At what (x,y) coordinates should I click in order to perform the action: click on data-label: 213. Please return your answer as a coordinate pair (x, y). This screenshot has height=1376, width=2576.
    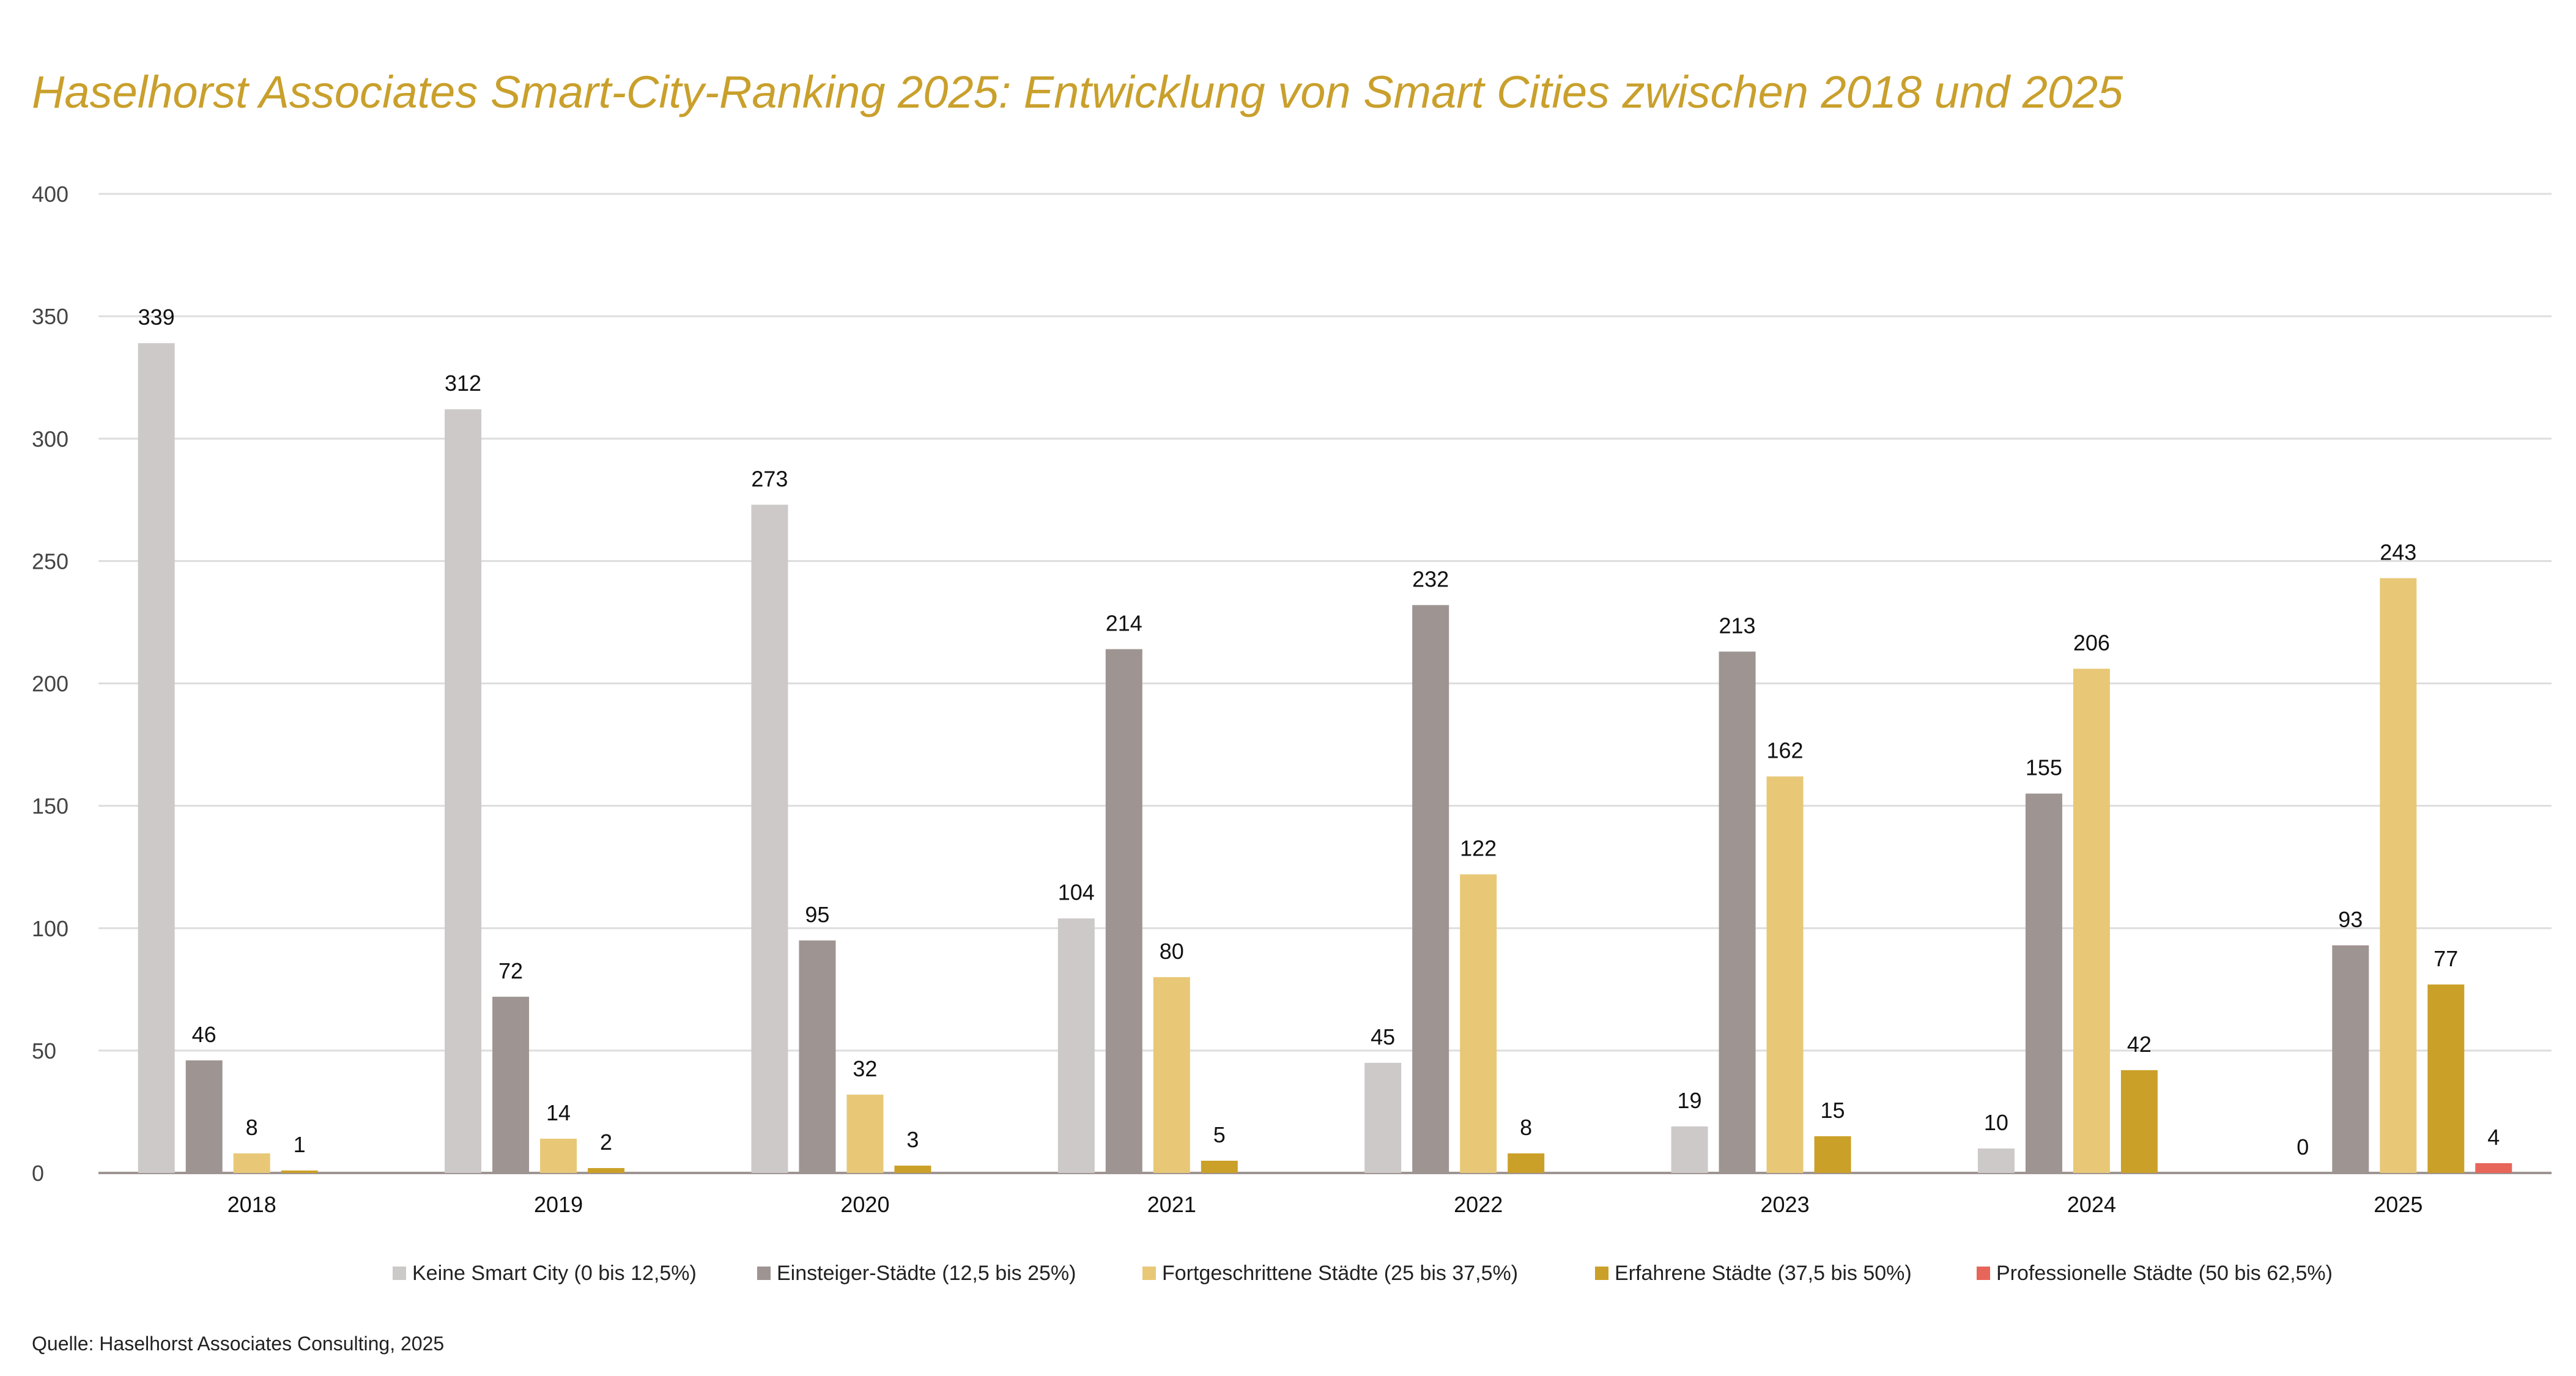
    Looking at the image, I should click on (1737, 625).